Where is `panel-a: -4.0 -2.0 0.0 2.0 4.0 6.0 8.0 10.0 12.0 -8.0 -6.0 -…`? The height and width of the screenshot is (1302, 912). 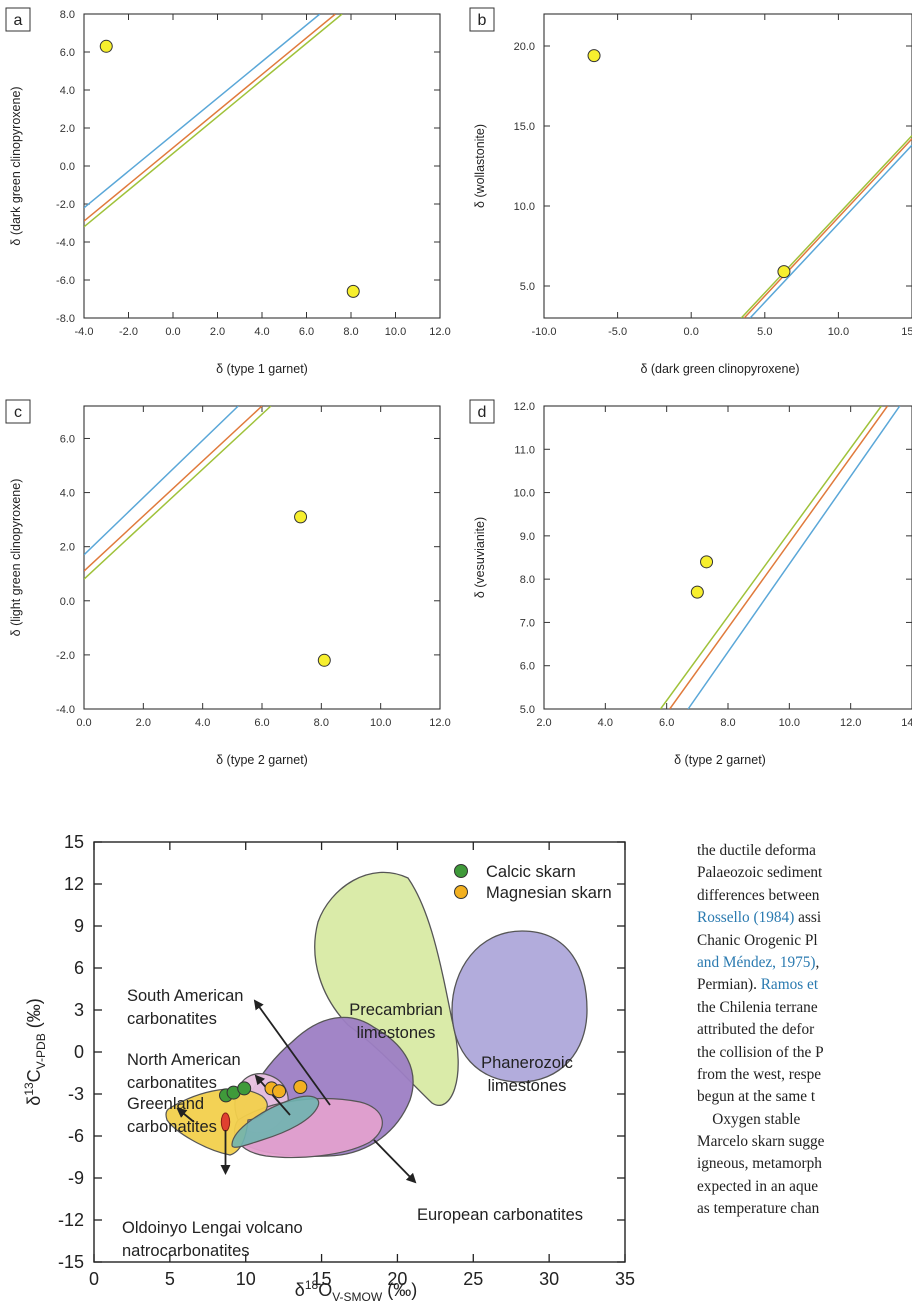 panel-a: -4.0 -2.0 0.0 2.0 4.0 6.0 8.0 10.0 12.0 -8.0 -6.0 -… is located at coordinates (228, 191).